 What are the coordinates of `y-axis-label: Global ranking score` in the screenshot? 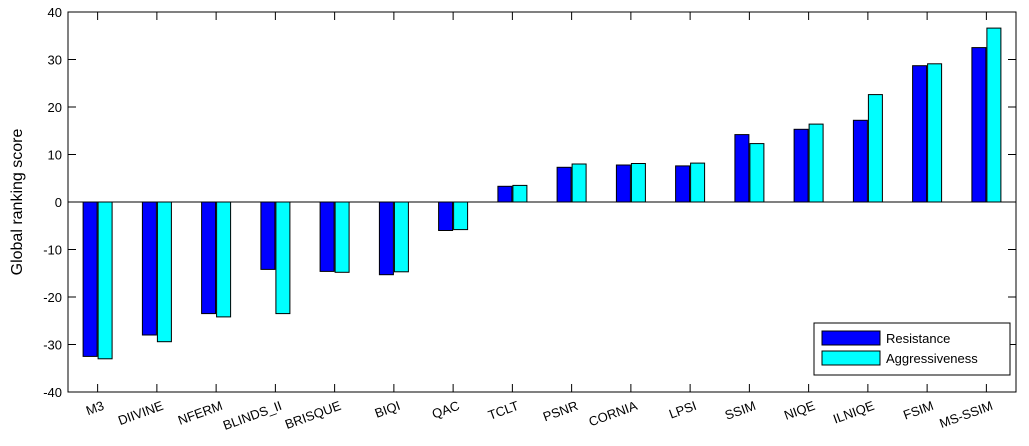 It's located at (17, 202).